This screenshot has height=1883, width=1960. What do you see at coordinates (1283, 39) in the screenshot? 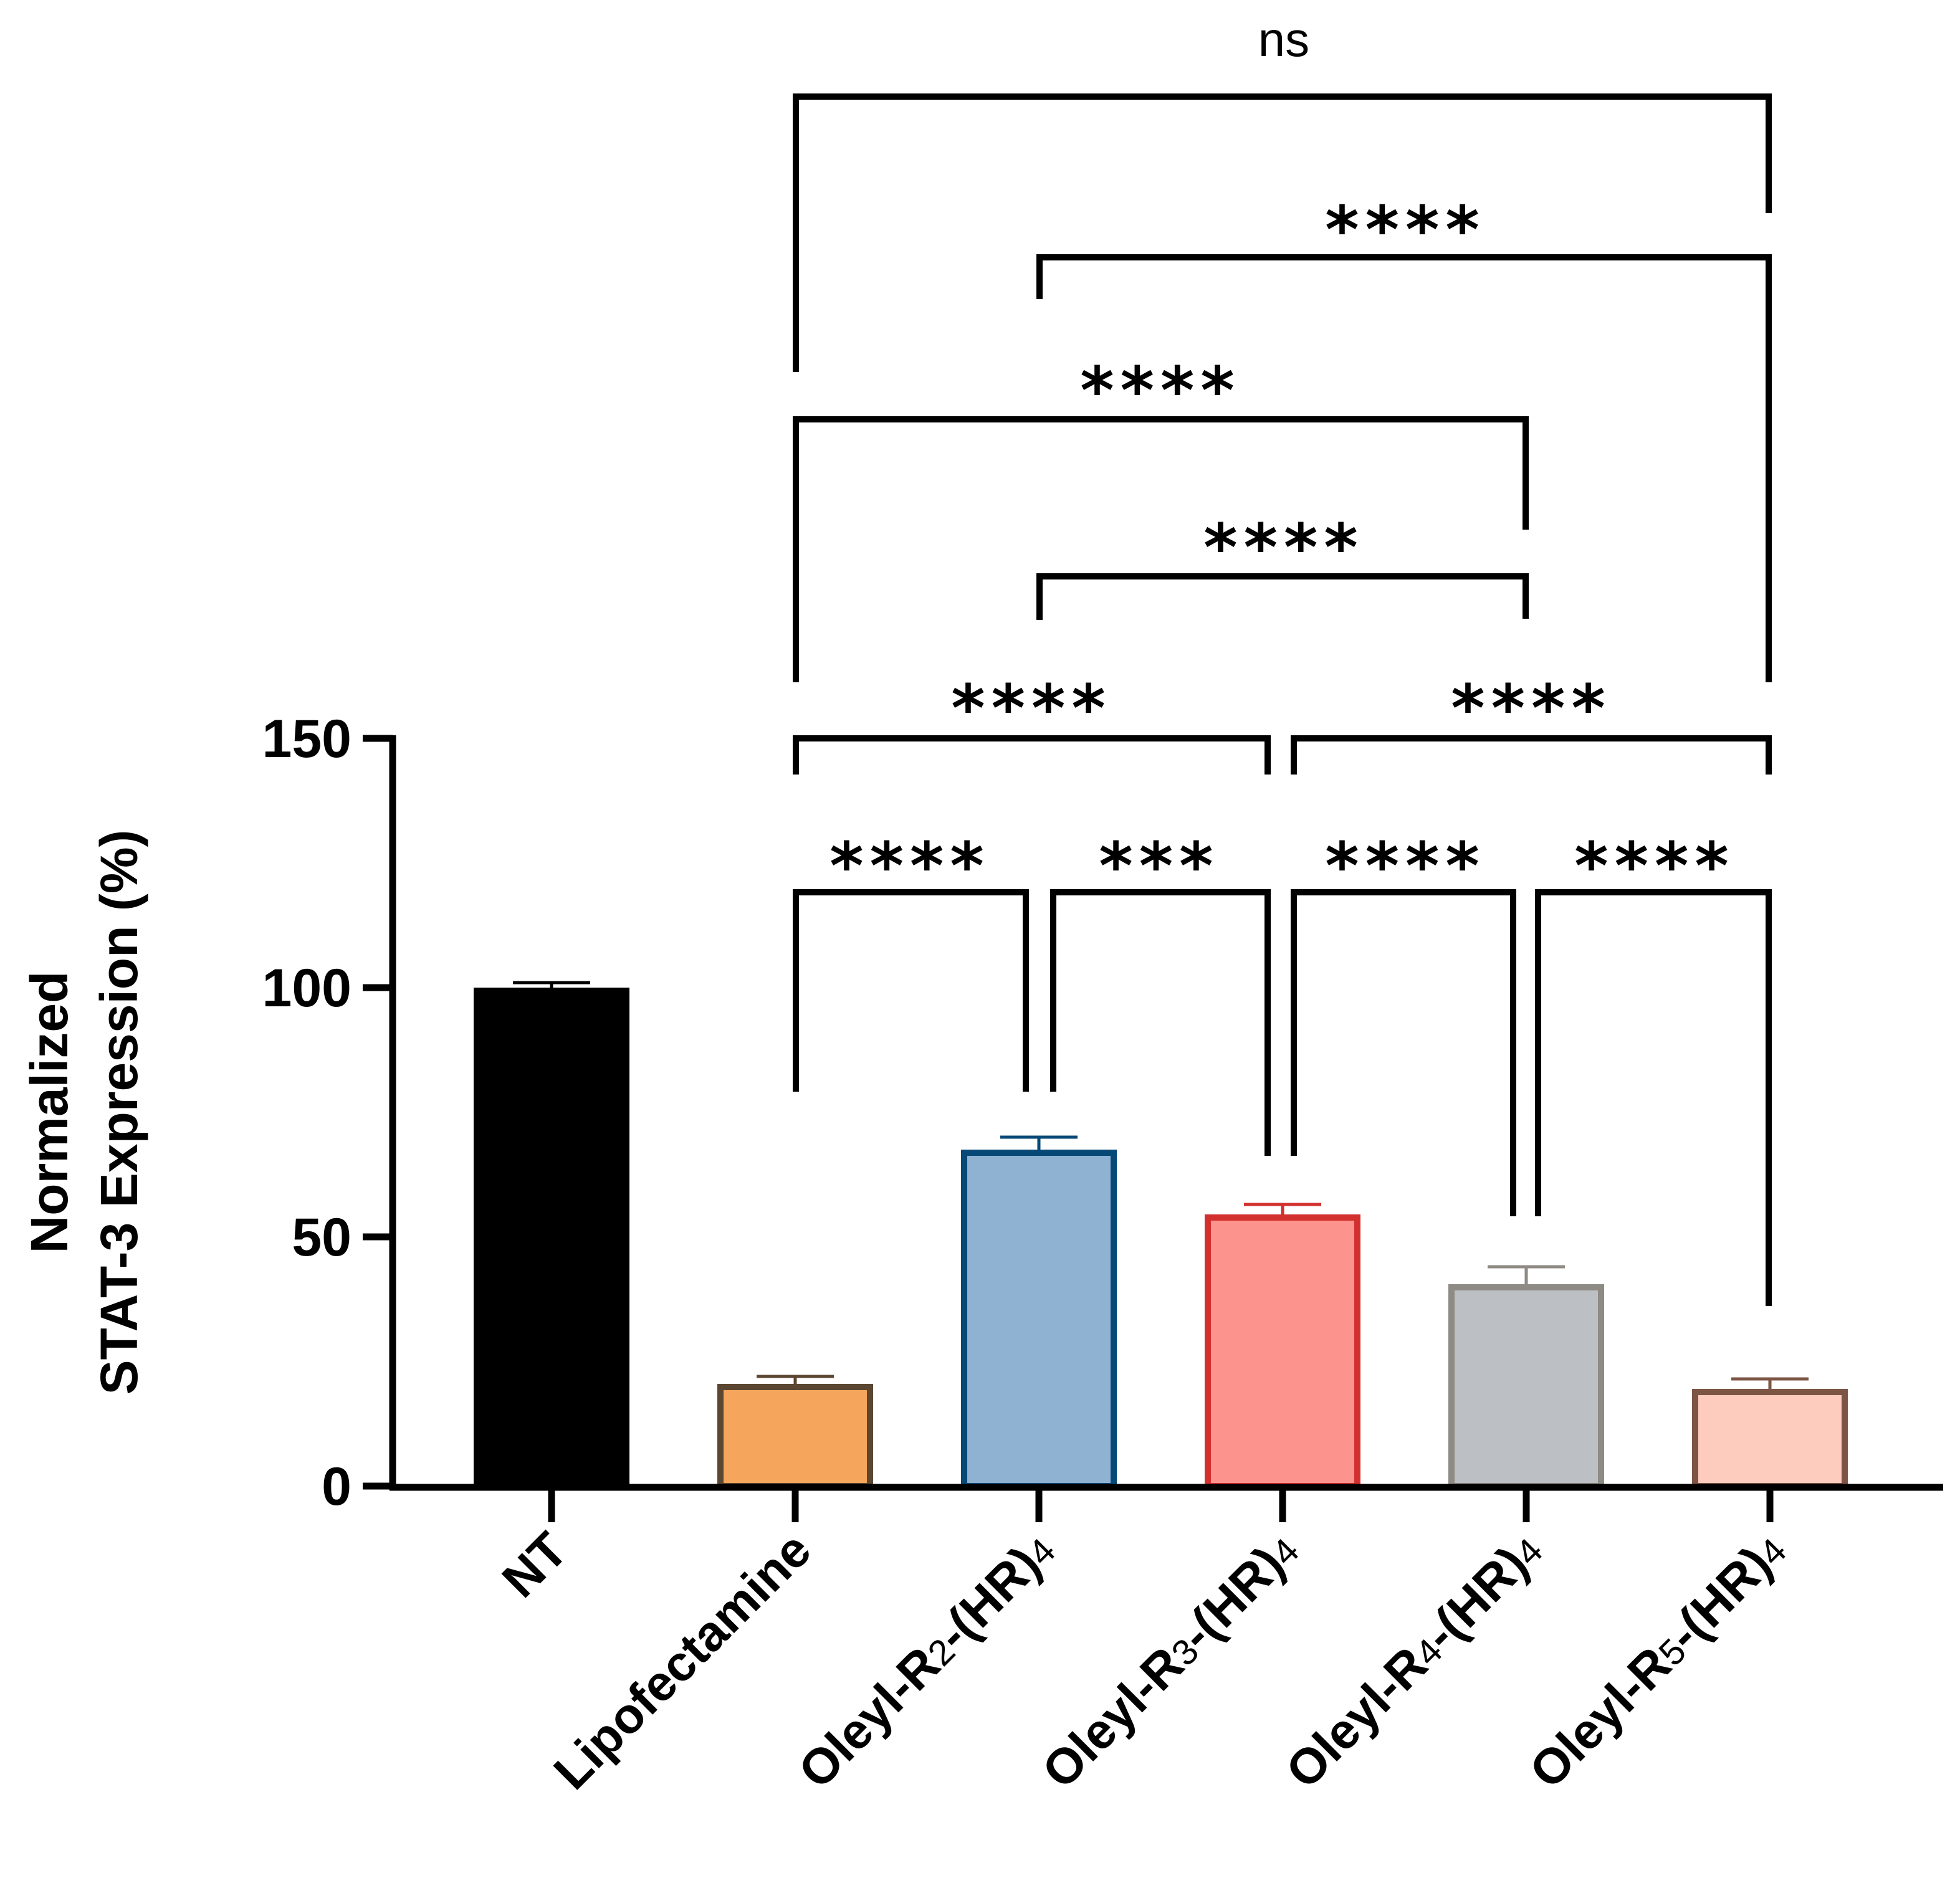
I see `significance-label: ns` at bounding box center [1283, 39].